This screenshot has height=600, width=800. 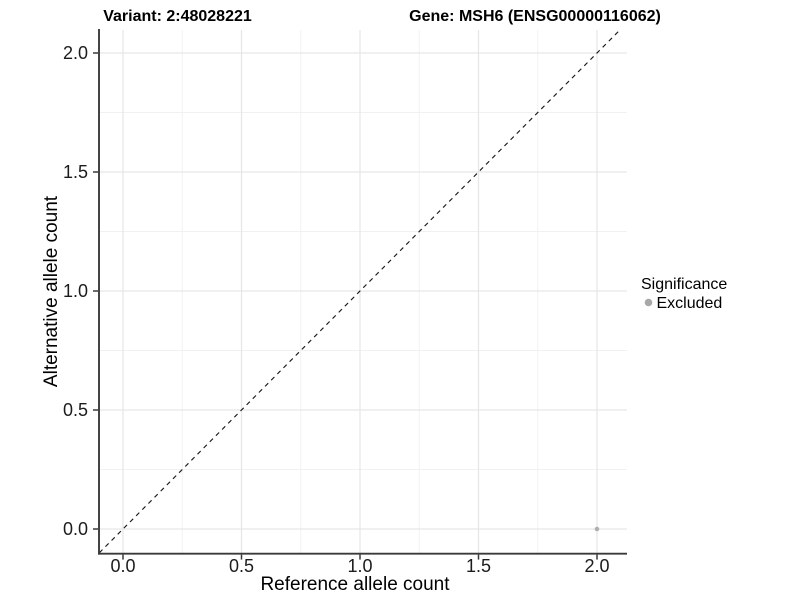 What do you see at coordinates (75, 529) in the screenshot?
I see `y-tick-label: 0.0` at bounding box center [75, 529].